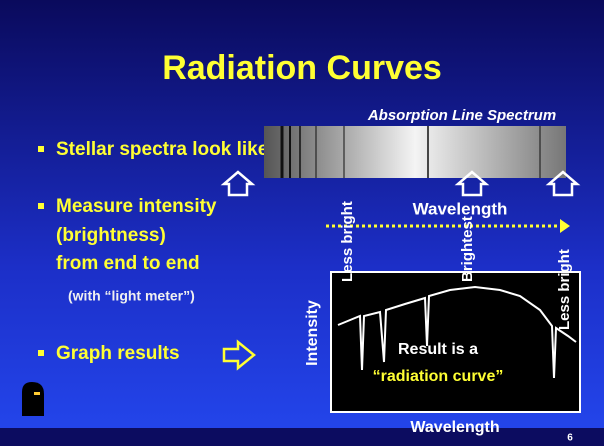 This screenshot has height=446, width=604. What do you see at coordinates (111, 235) in the screenshot?
I see `bullet-text: (brightness)` at bounding box center [111, 235].